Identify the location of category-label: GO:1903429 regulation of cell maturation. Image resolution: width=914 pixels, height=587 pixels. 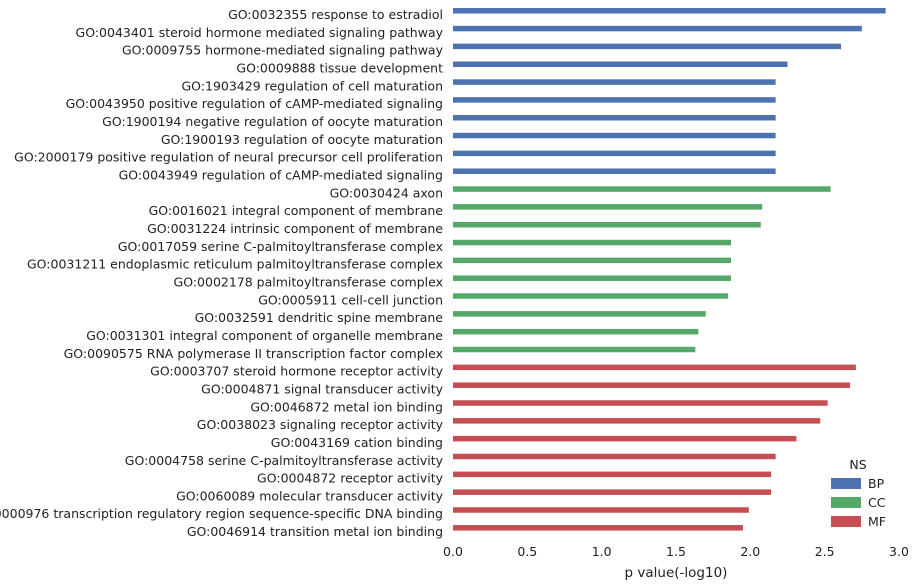
(312, 85).